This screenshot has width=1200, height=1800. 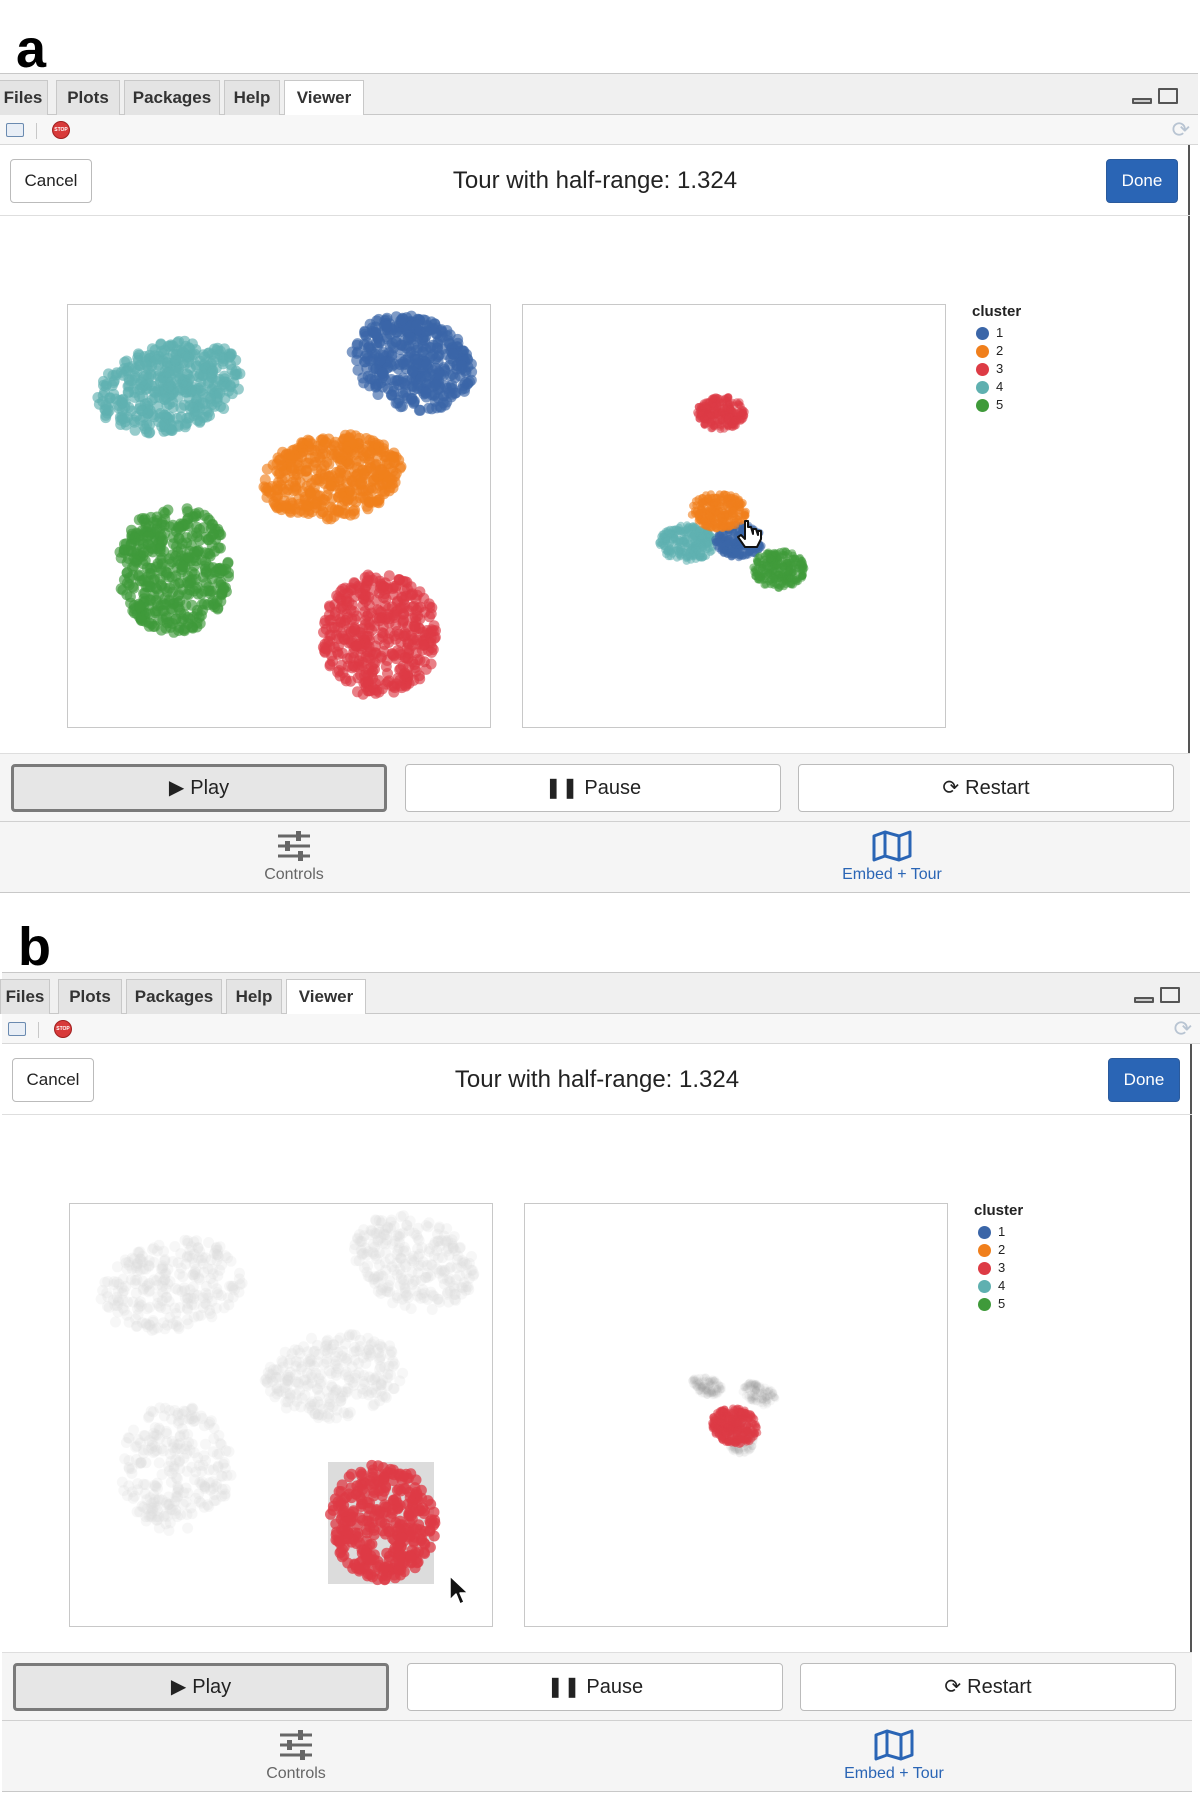 I want to click on nav-controls: Controls, so click(x=294, y=858).